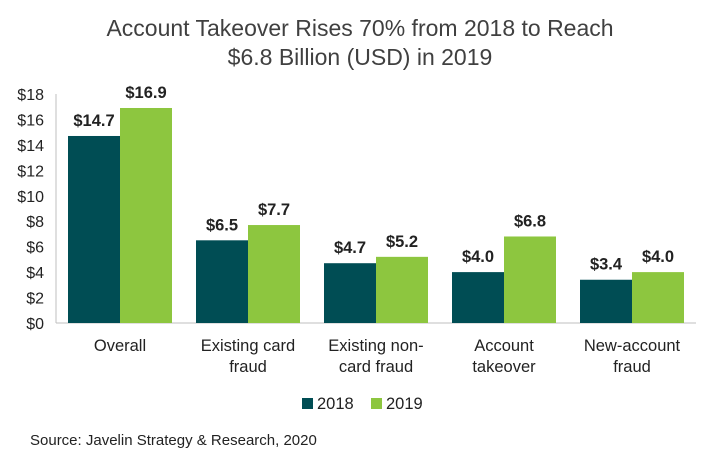  What do you see at coordinates (120, 346) in the screenshot?
I see `category-label: Overall` at bounding box center [120, 346].